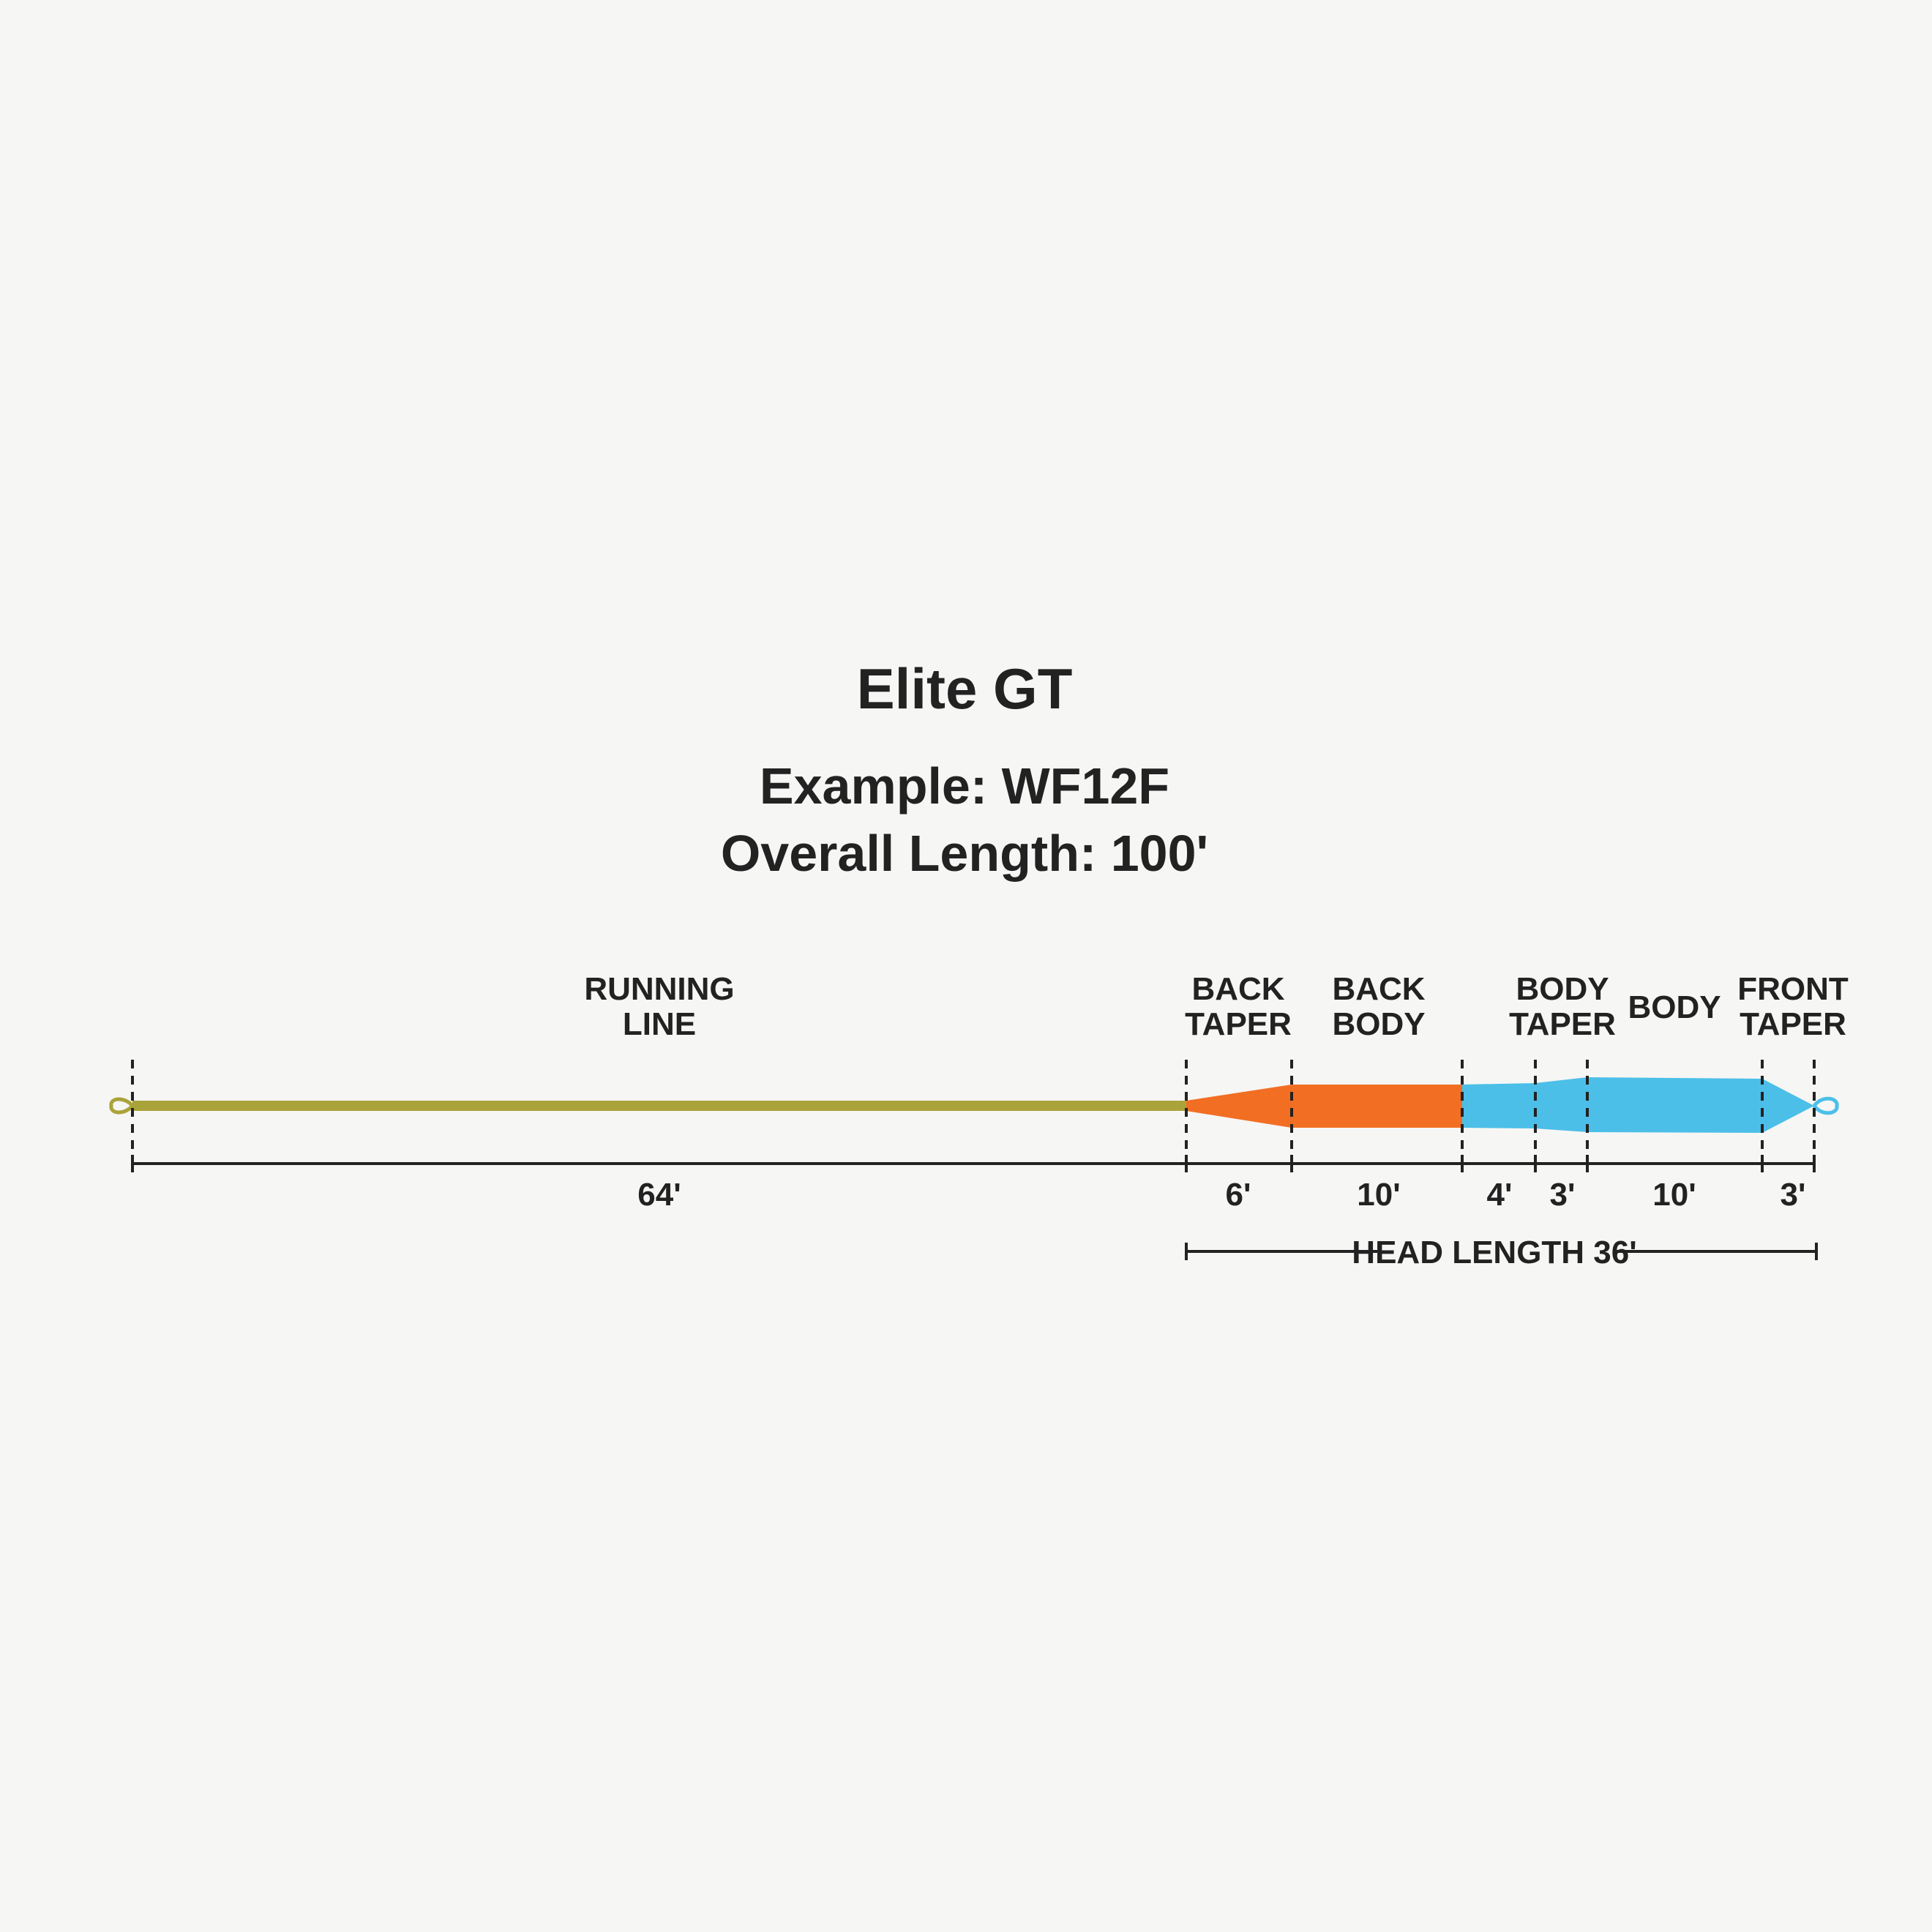  What do you see at coordinates (1238, 1024) in the screenshot?
I see `label-back-taper-2: TAPER` at bounding box center [1238, 1024].